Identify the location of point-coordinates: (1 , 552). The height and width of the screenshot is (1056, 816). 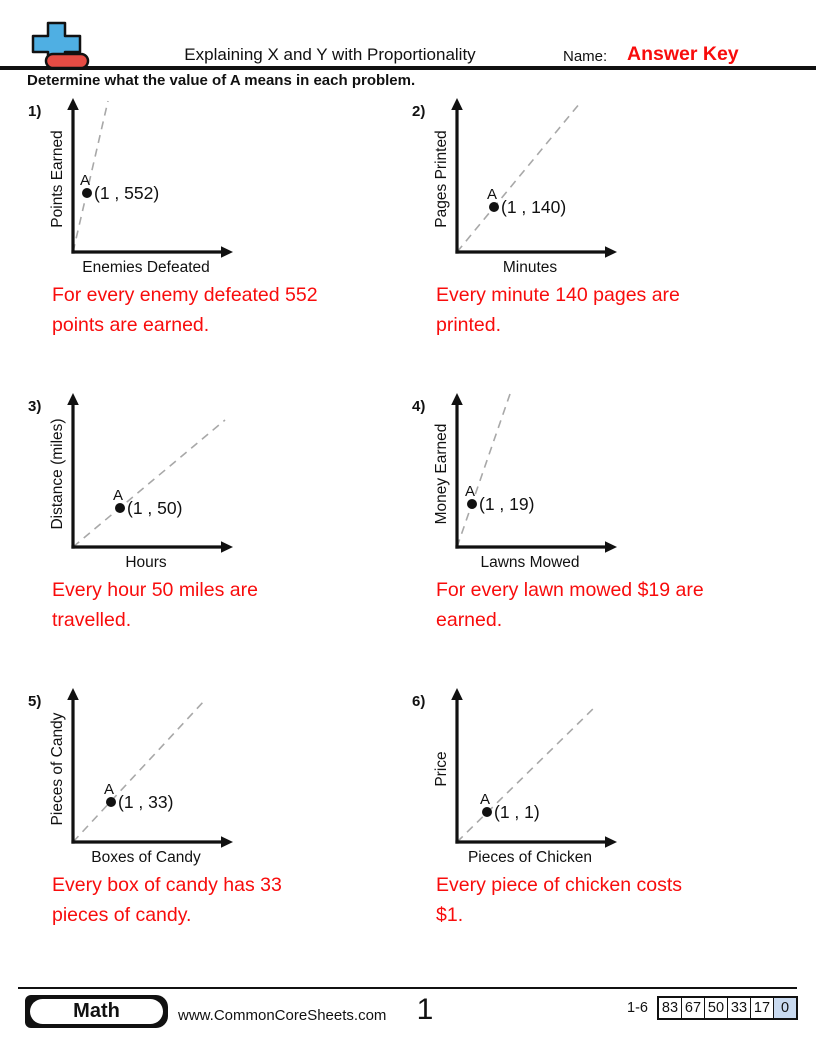
(126, 193).